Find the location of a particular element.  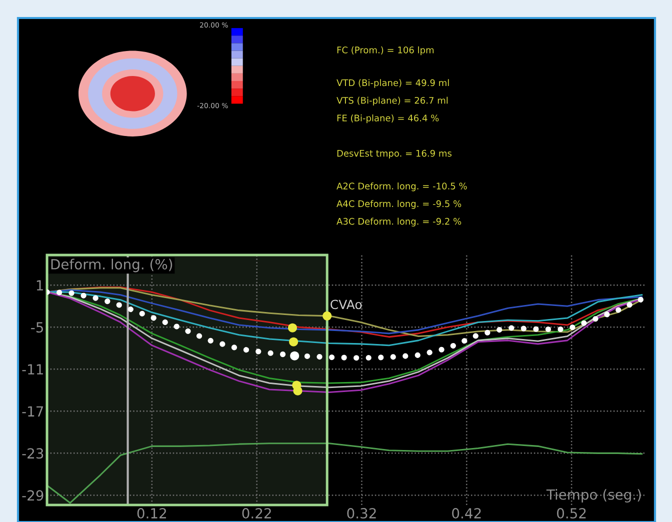

y-axis-title: Deform. long. (%) is located at coordinates (111, 265).